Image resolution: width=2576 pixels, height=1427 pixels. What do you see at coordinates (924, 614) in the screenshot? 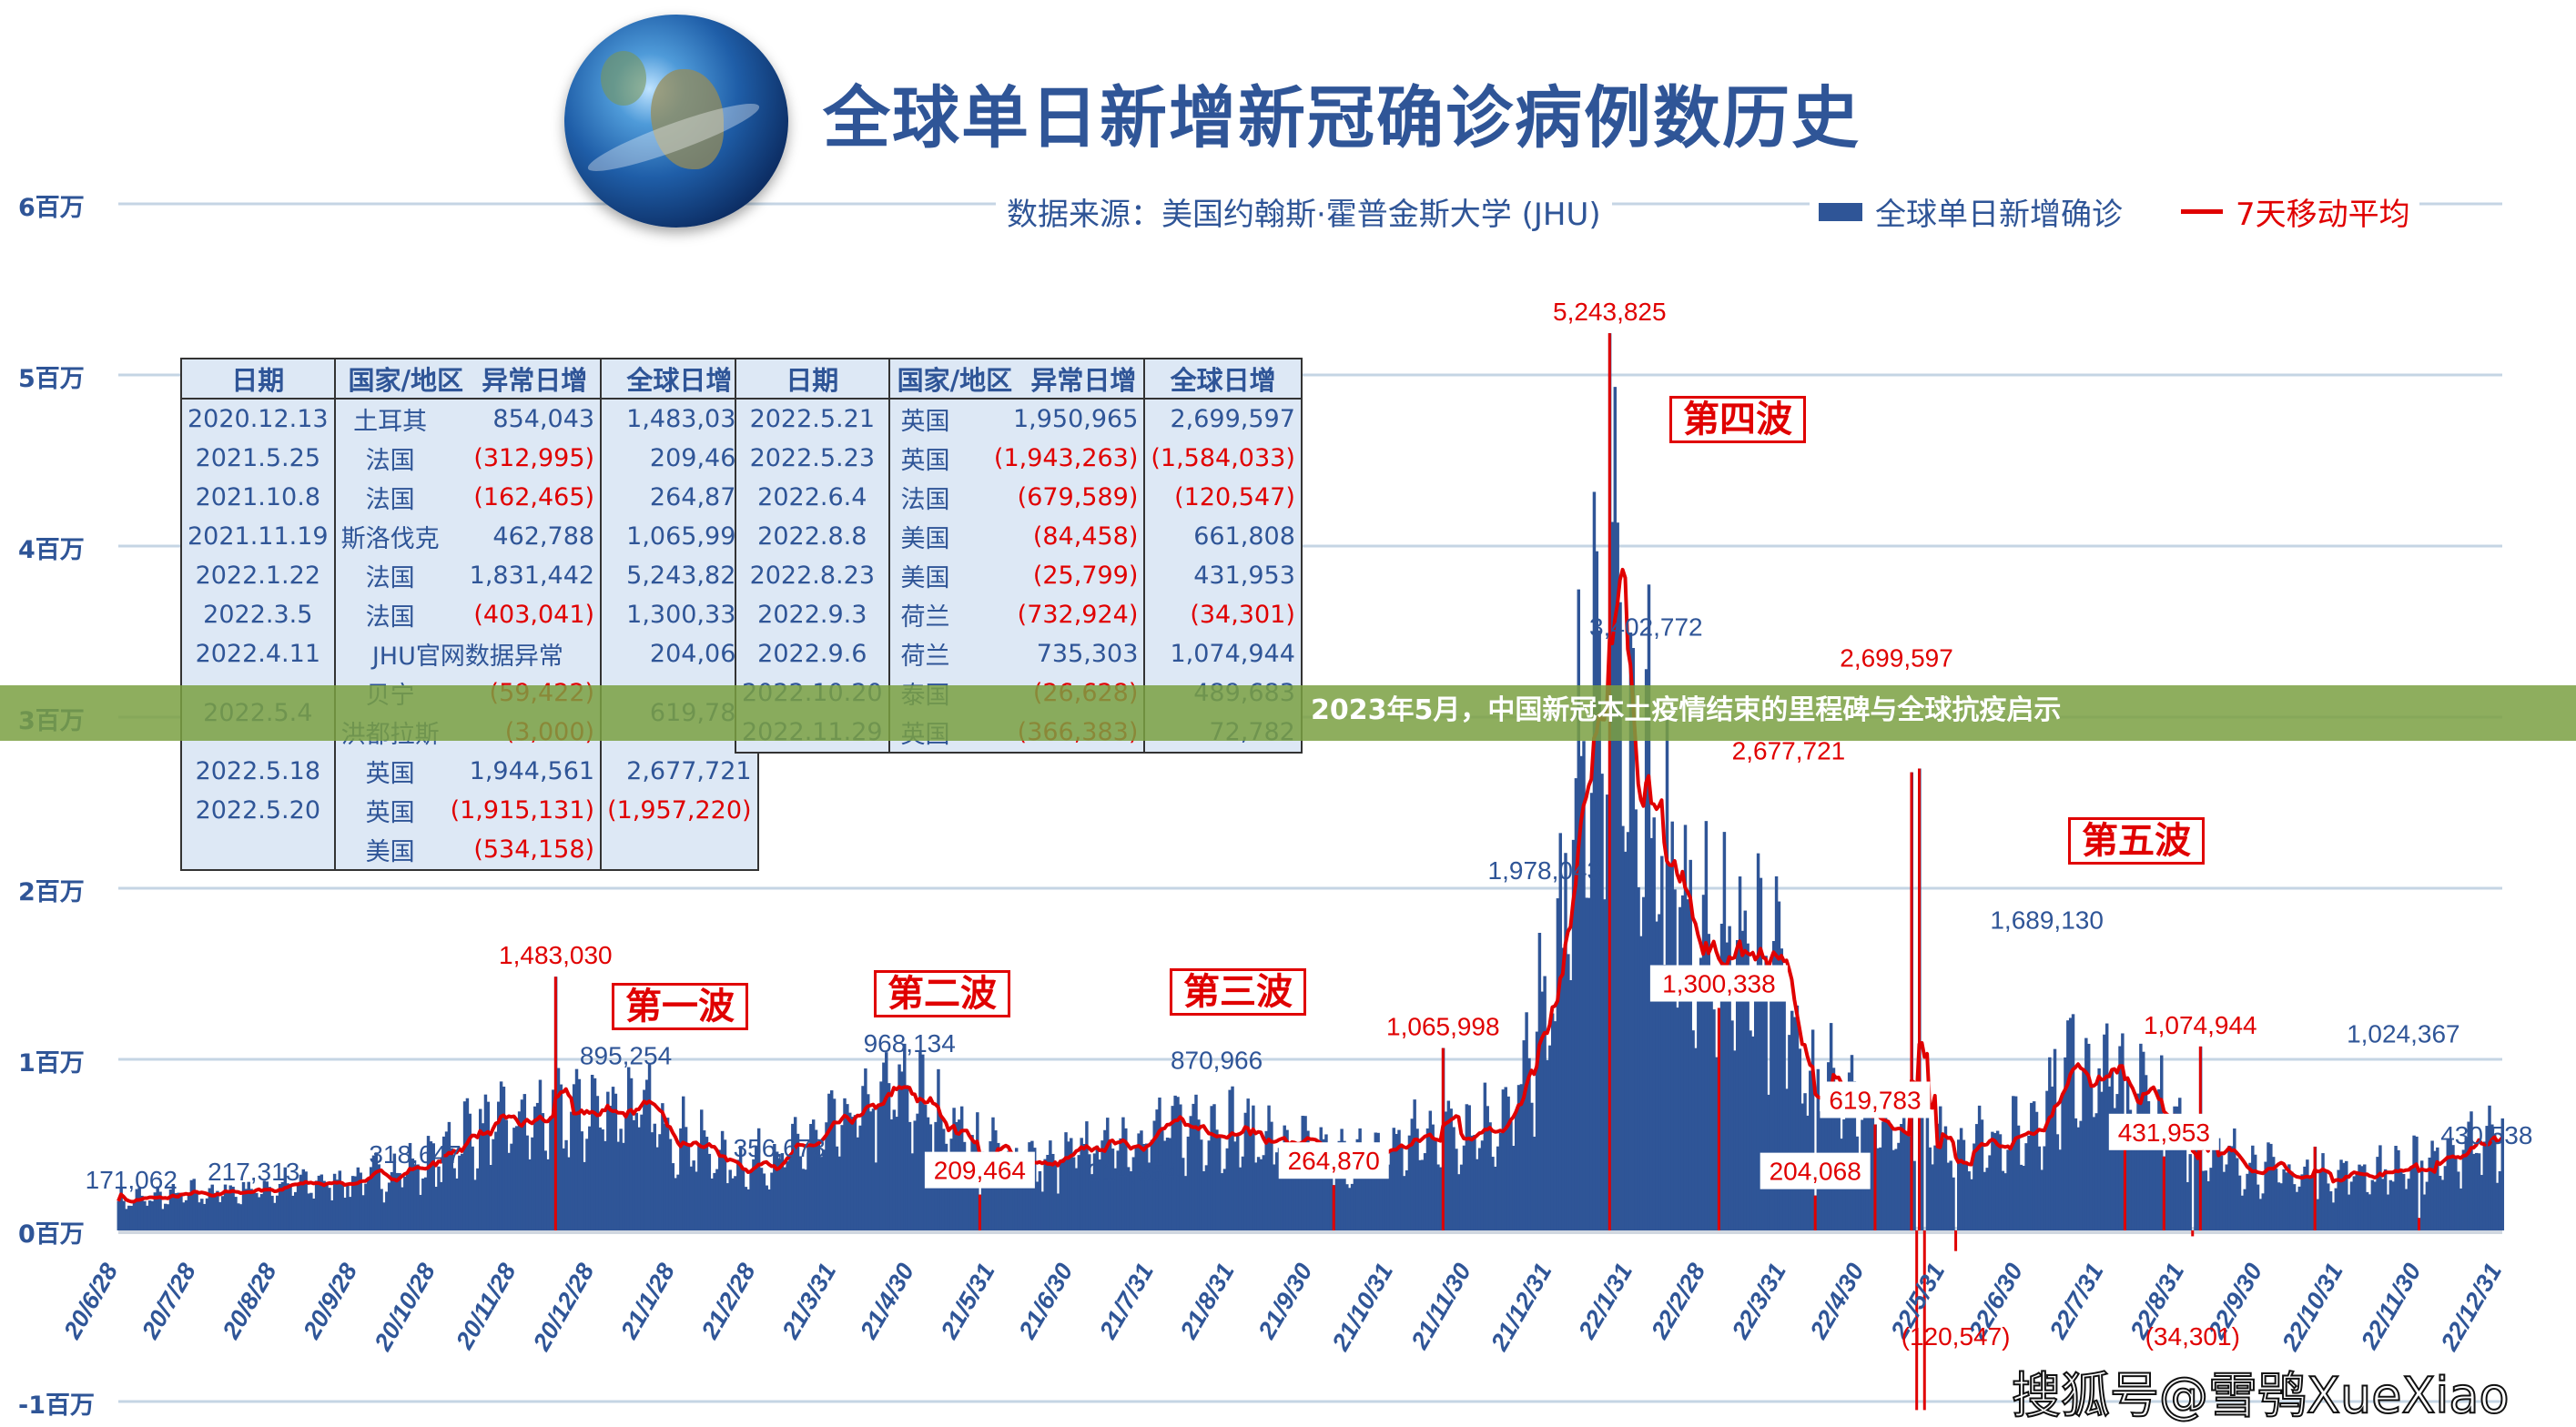
I see `c-country-cell: 荷兰` at bounding box center [924, 614].